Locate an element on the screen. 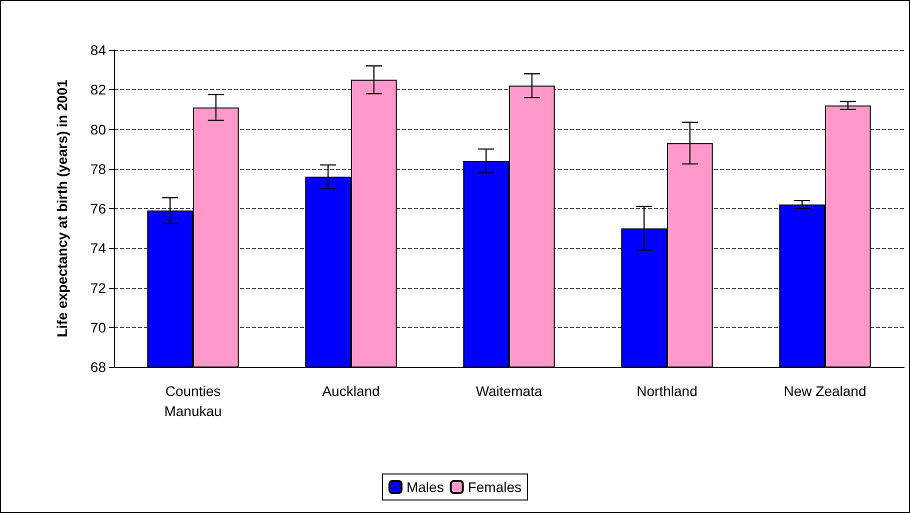 This screenshot has width=910, height=513. y-axis-title: Life expectancy at birth (years) in 2001 is located at coordinates (62, 209).